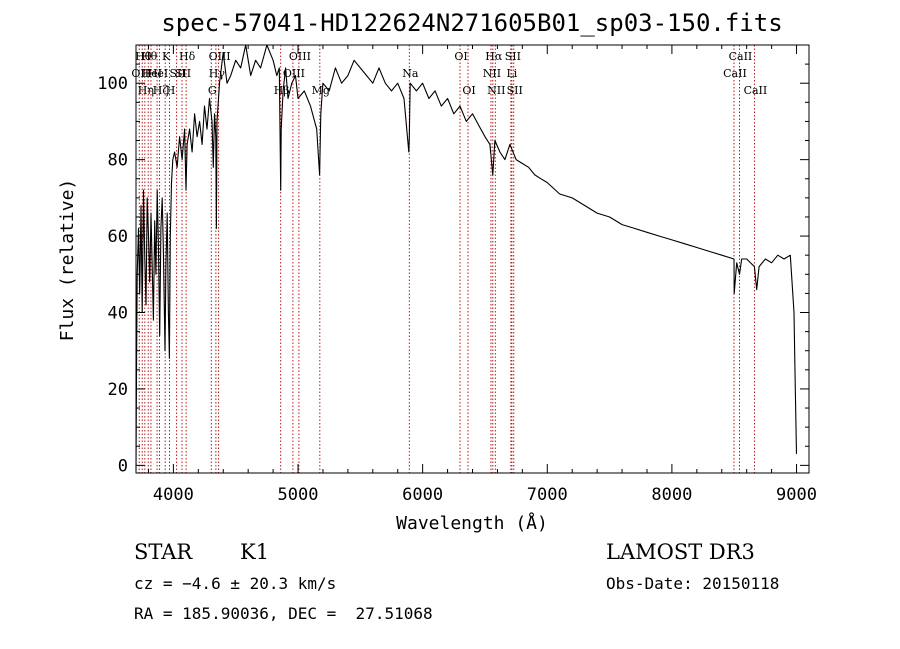 The width and height of the screenshot is (900, 649). What do you see at coordinates (472, 523) in the screenshot?
I see `x-axis-label: Wavelength (Å)` at bounding box center [472, 523].